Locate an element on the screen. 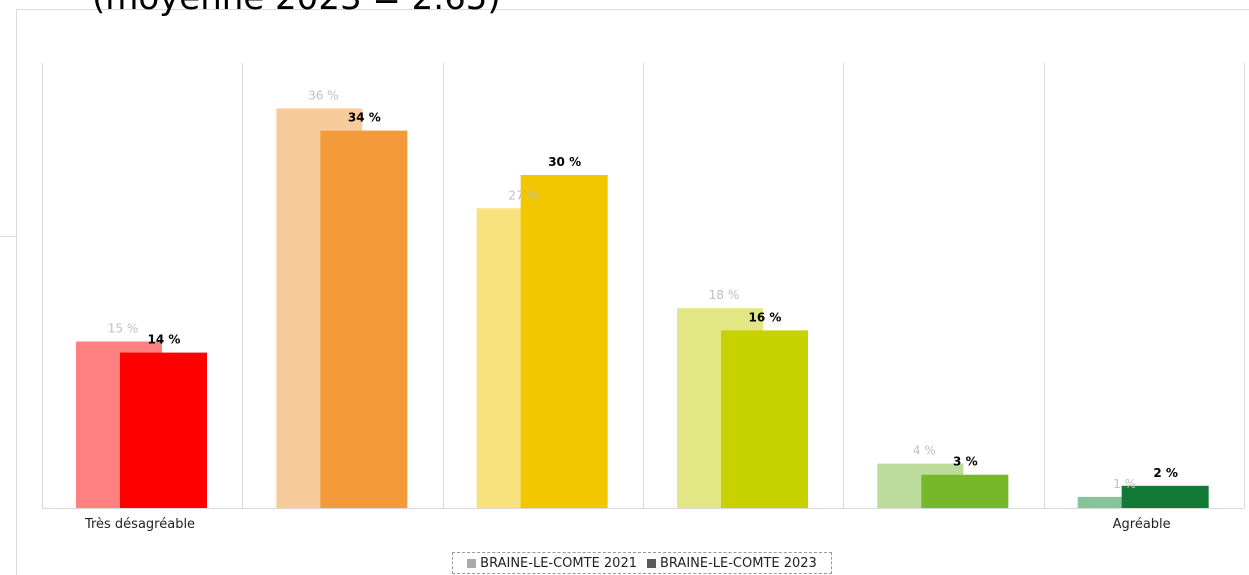  data-label-2023-2: 30 % is located at coordinates (564, 162).